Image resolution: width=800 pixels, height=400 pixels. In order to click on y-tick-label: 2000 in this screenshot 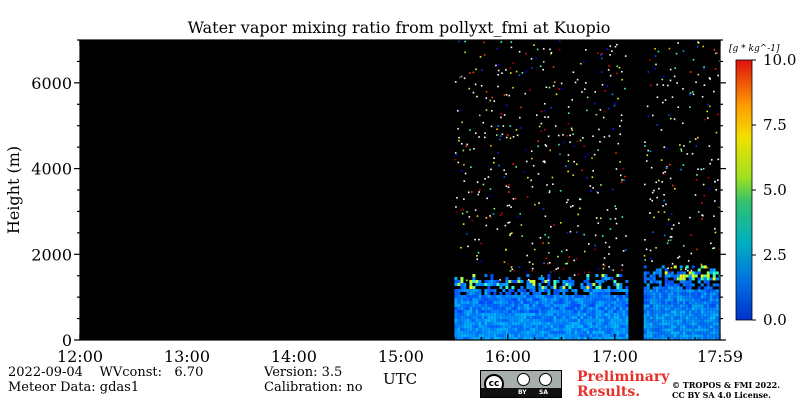, I will do `click(51, 254)`.